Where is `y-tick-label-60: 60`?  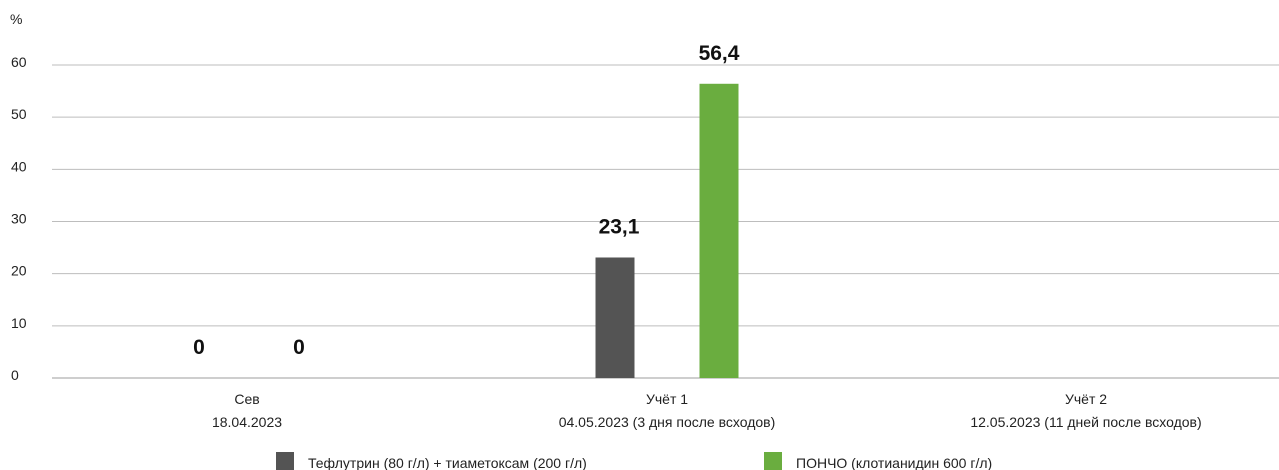 y-tick-label-60: 60 is located at coordinates (19, 62).